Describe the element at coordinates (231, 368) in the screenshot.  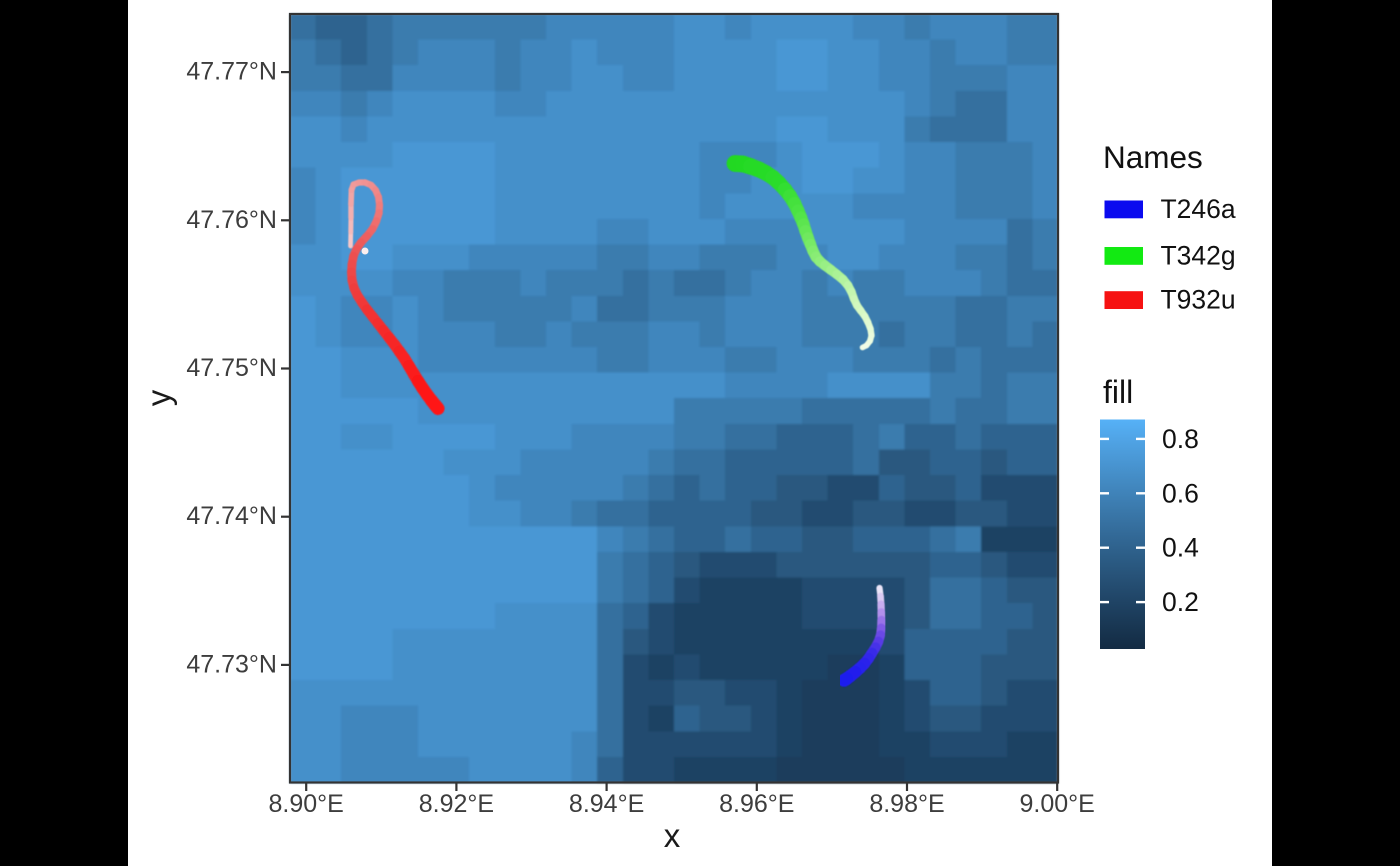
I see `svg-text: 47.75°N` at that location.